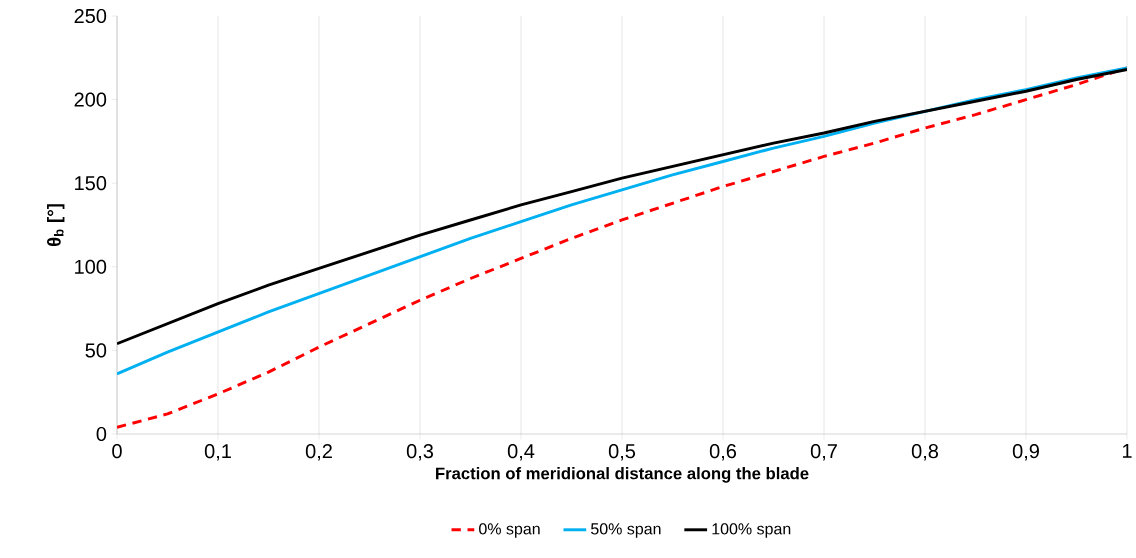 This screenshot has width=1136, height=558. What do you see at coordinates (622, 452) in the screenshot?
I see `x-tick-label: 0,5` at bounding box center [622, 452].